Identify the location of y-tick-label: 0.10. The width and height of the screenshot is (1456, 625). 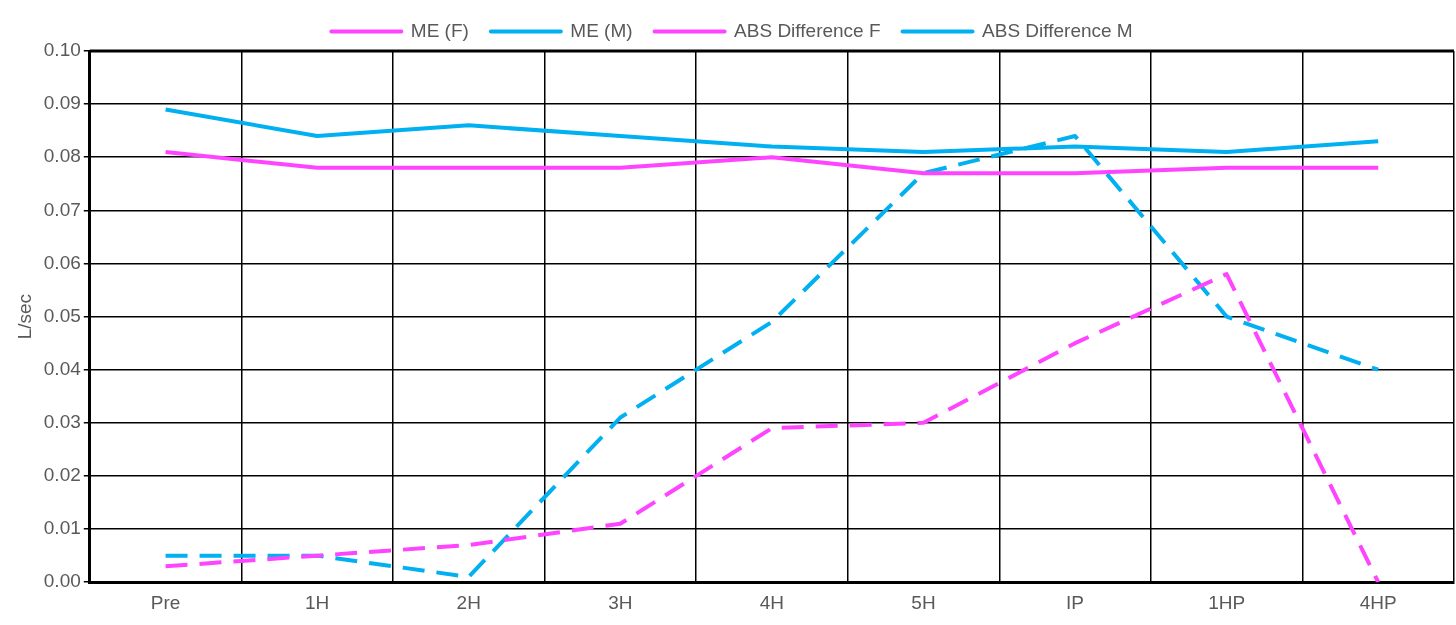
(62, 50).